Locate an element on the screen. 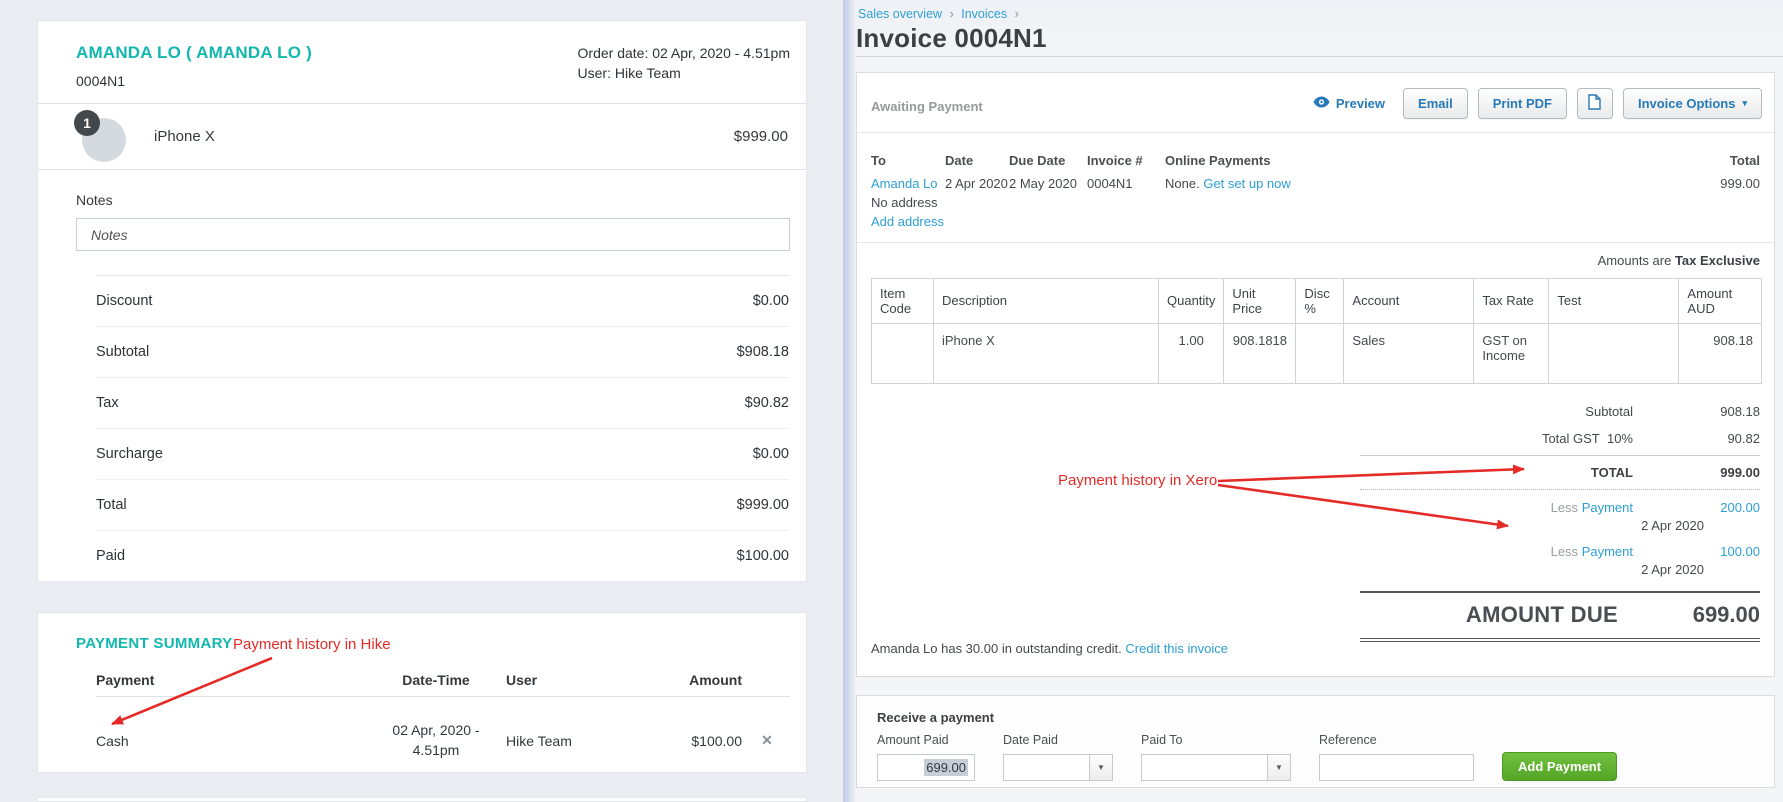 This screenshot has height=802, width=1783. order-item-row: 1 iPhone X $999.00 is located at coordinates (422, 137).